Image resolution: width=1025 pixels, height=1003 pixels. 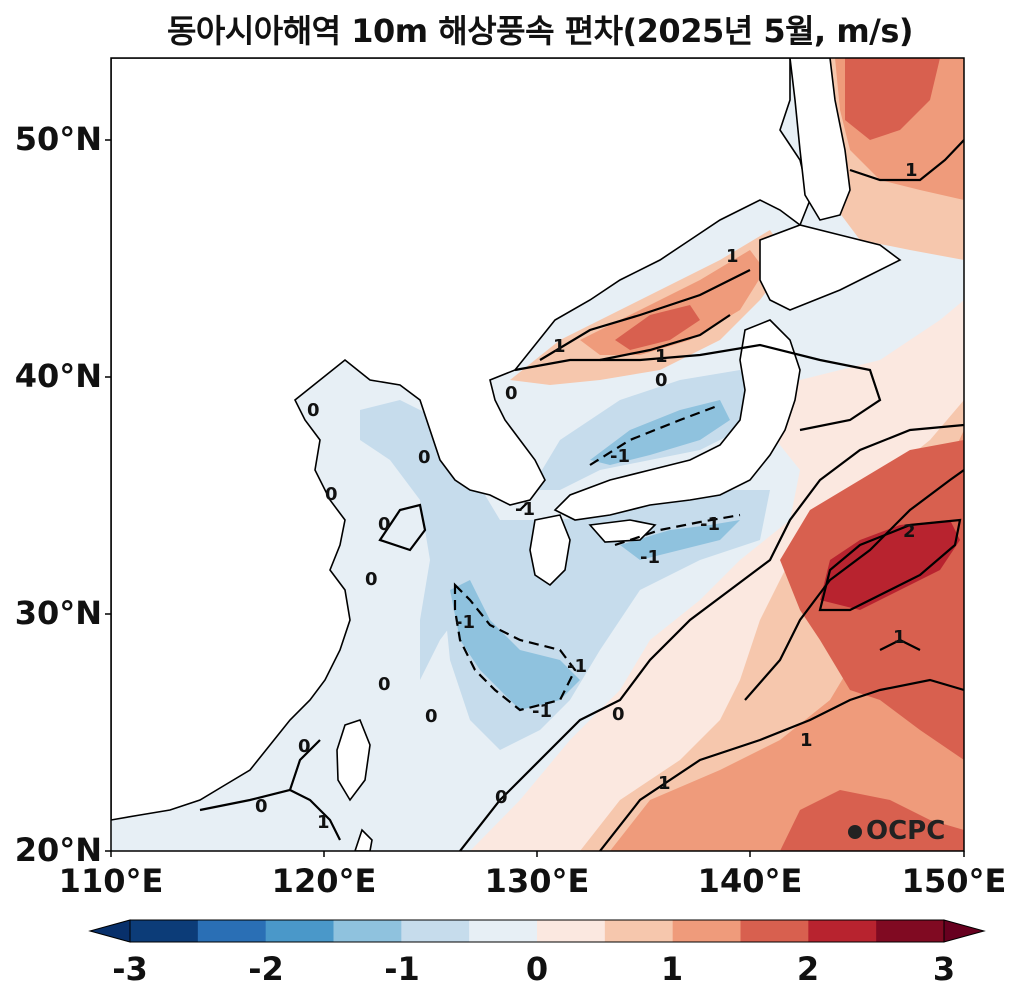 I want to click on colorbar-frame, so click(x=537, y=931).